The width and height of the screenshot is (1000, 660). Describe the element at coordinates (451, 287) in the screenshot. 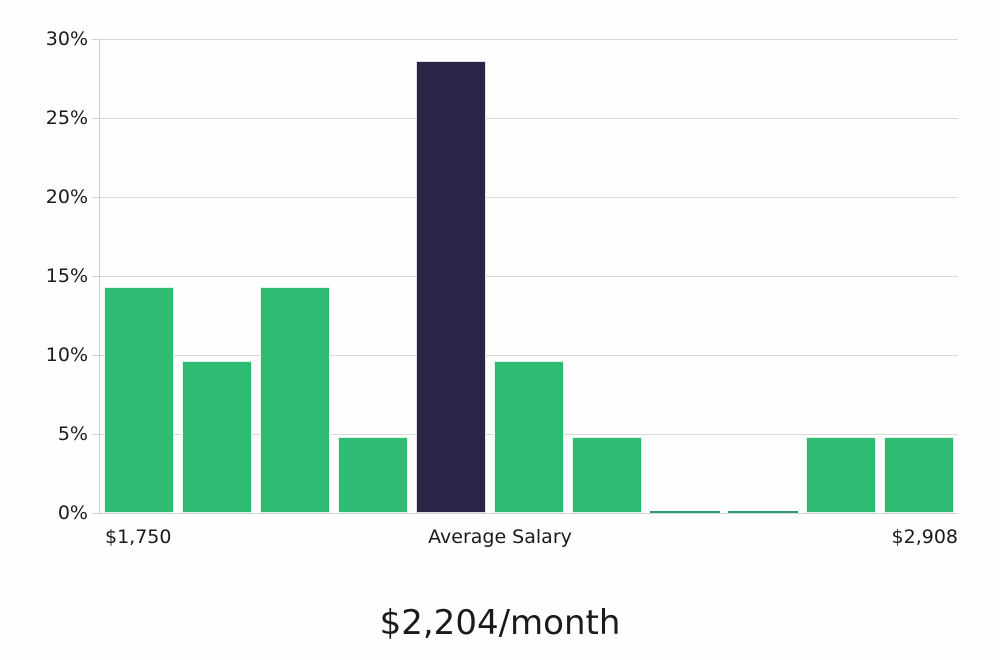

I see `bar-highlighted` at that location.